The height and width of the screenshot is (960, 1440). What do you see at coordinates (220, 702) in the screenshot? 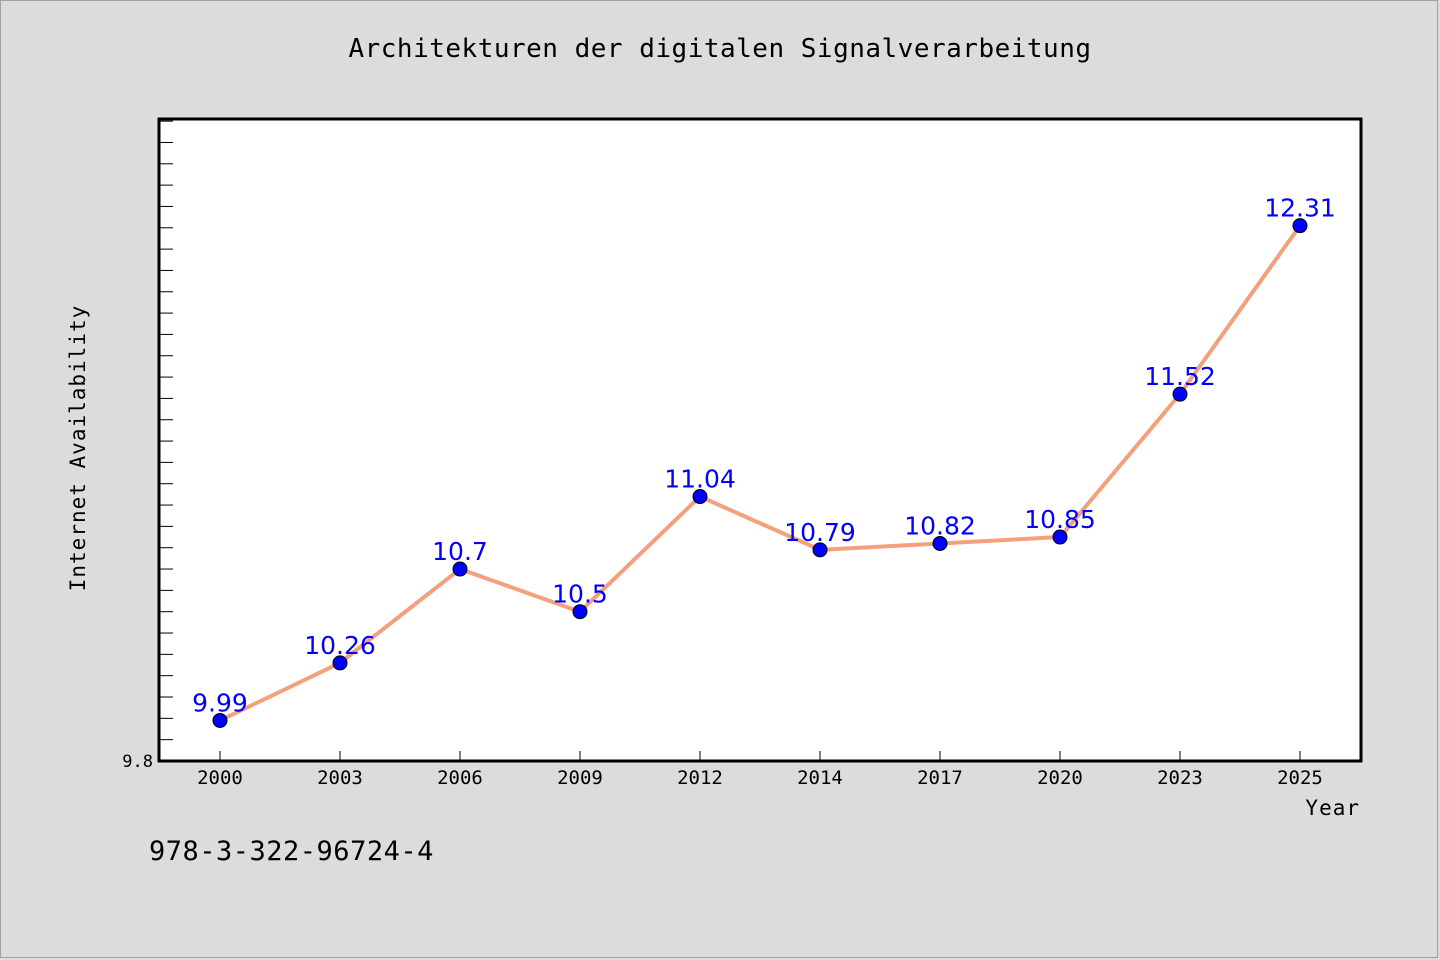
I see `data-label: 9.99` at bounding box center [220, 702].